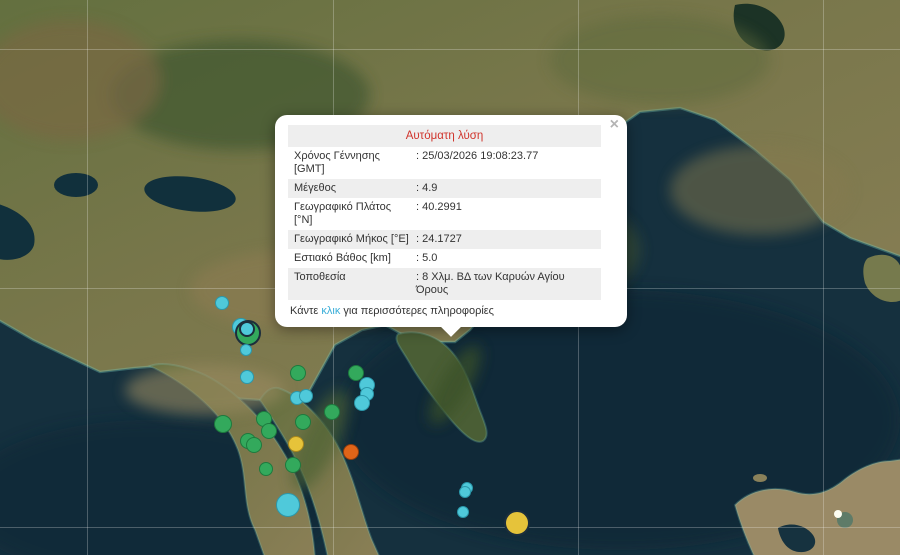  Describe the element at coordinates (320, 277) in the screenshot. I see `popup-row-label: Τοποθεσία` at that location.